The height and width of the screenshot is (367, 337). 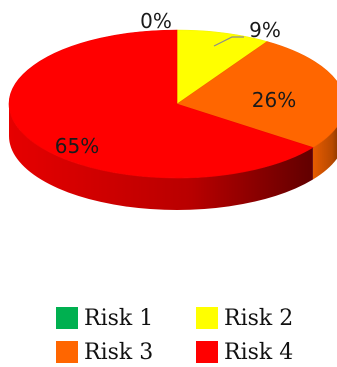 What do you see at coordinates (274, 100) in the screenshot?
I see `data-label-risk-3: 26%` at bounding box center [274, 100].